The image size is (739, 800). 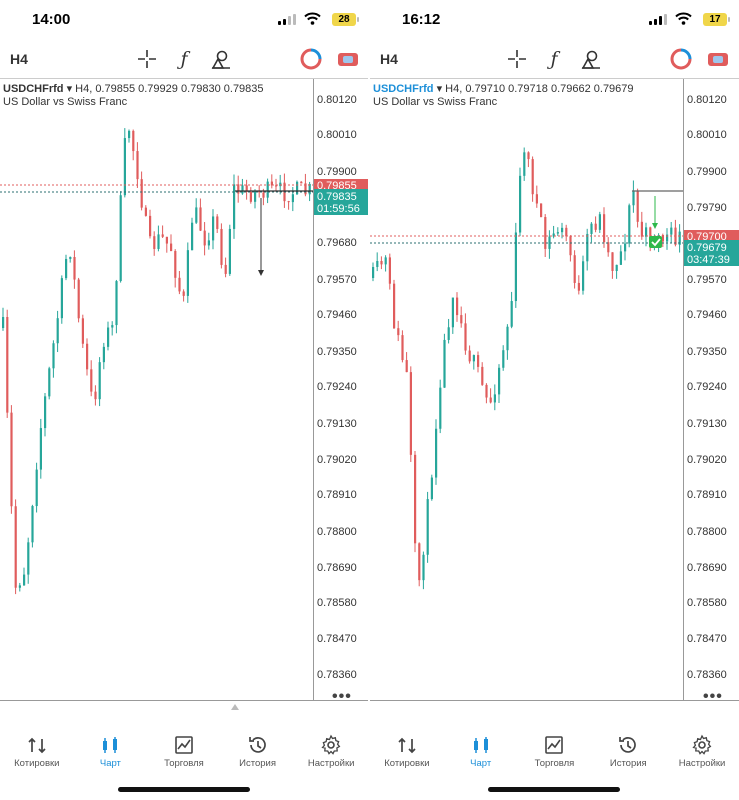 I want to click on price-tick-label: 0.79460, so click(x=707, y=315).